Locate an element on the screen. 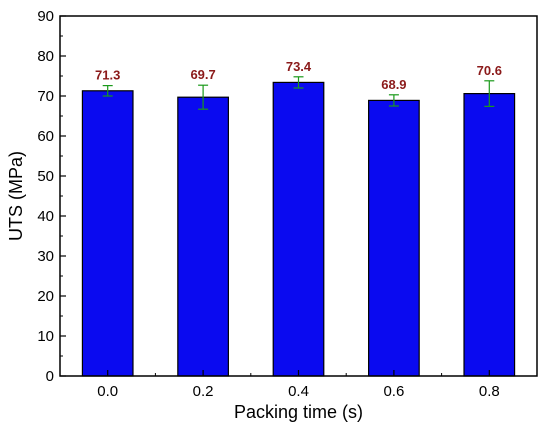 This screenshot has height=433, width=550. y-axis-title: UTS (MPa) is located at coordinates (16, 196).